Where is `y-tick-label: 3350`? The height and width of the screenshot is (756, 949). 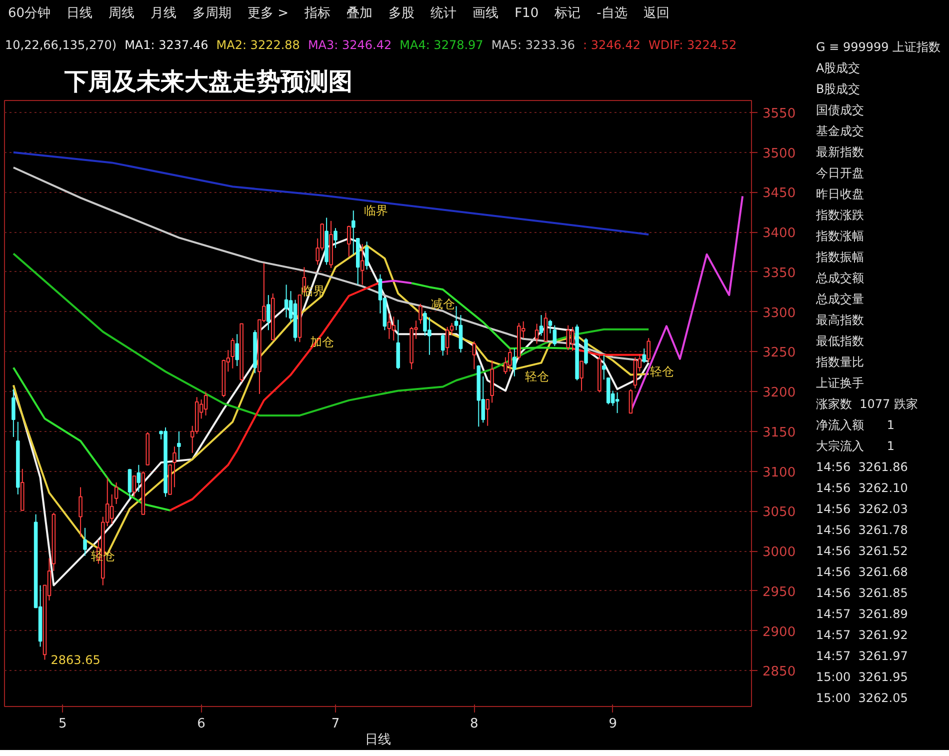 y-tick-label: 3350 is located at coordinates (779, 273).